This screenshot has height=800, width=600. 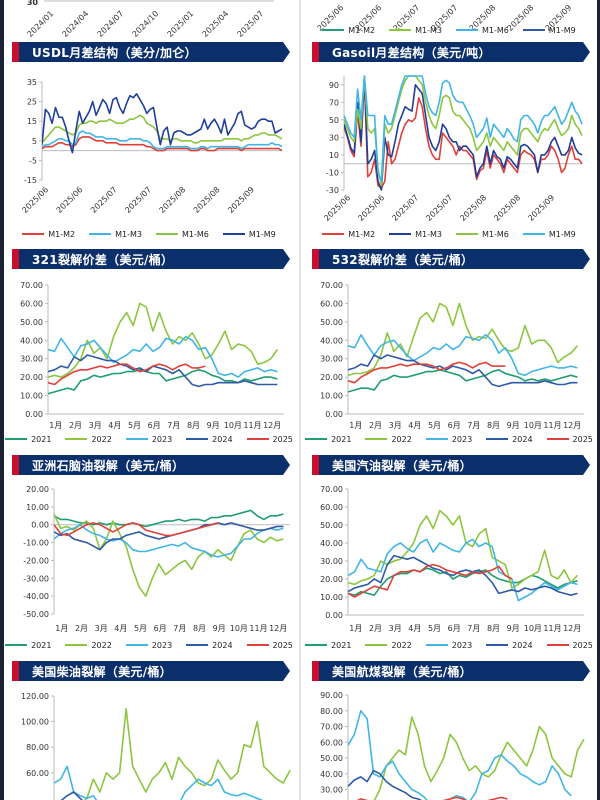 I want to click on legend-item: 2025, so click(x=569, y=439).